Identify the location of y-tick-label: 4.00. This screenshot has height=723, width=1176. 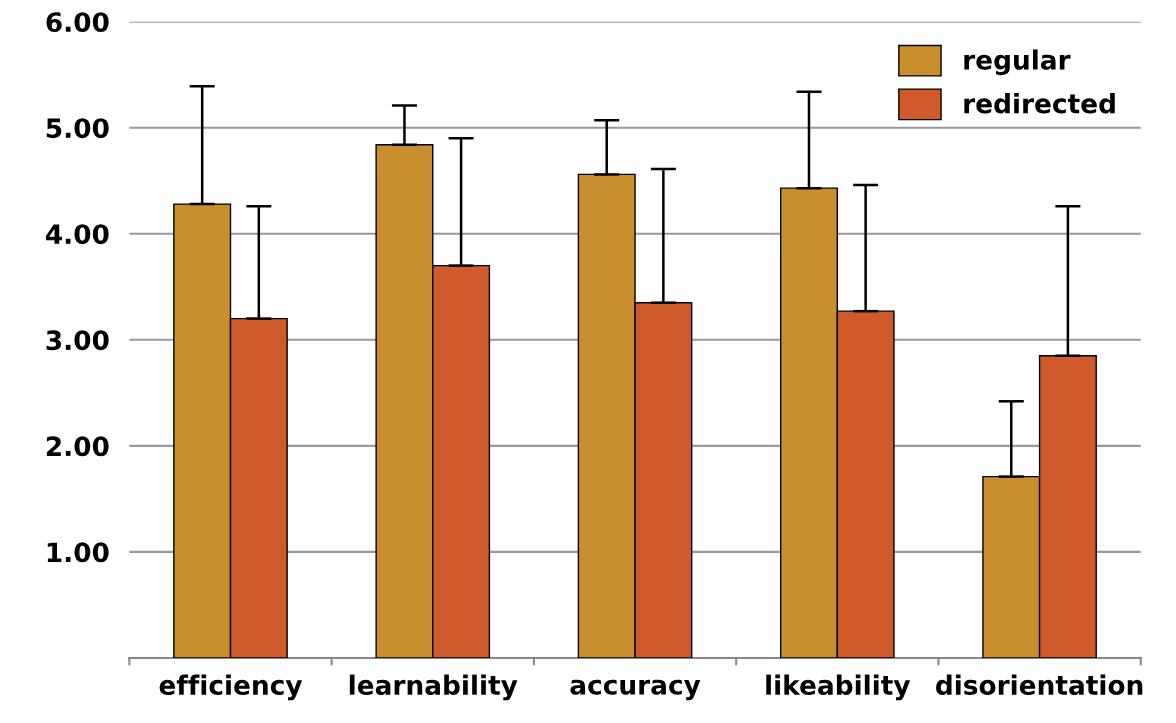
(77, 234).